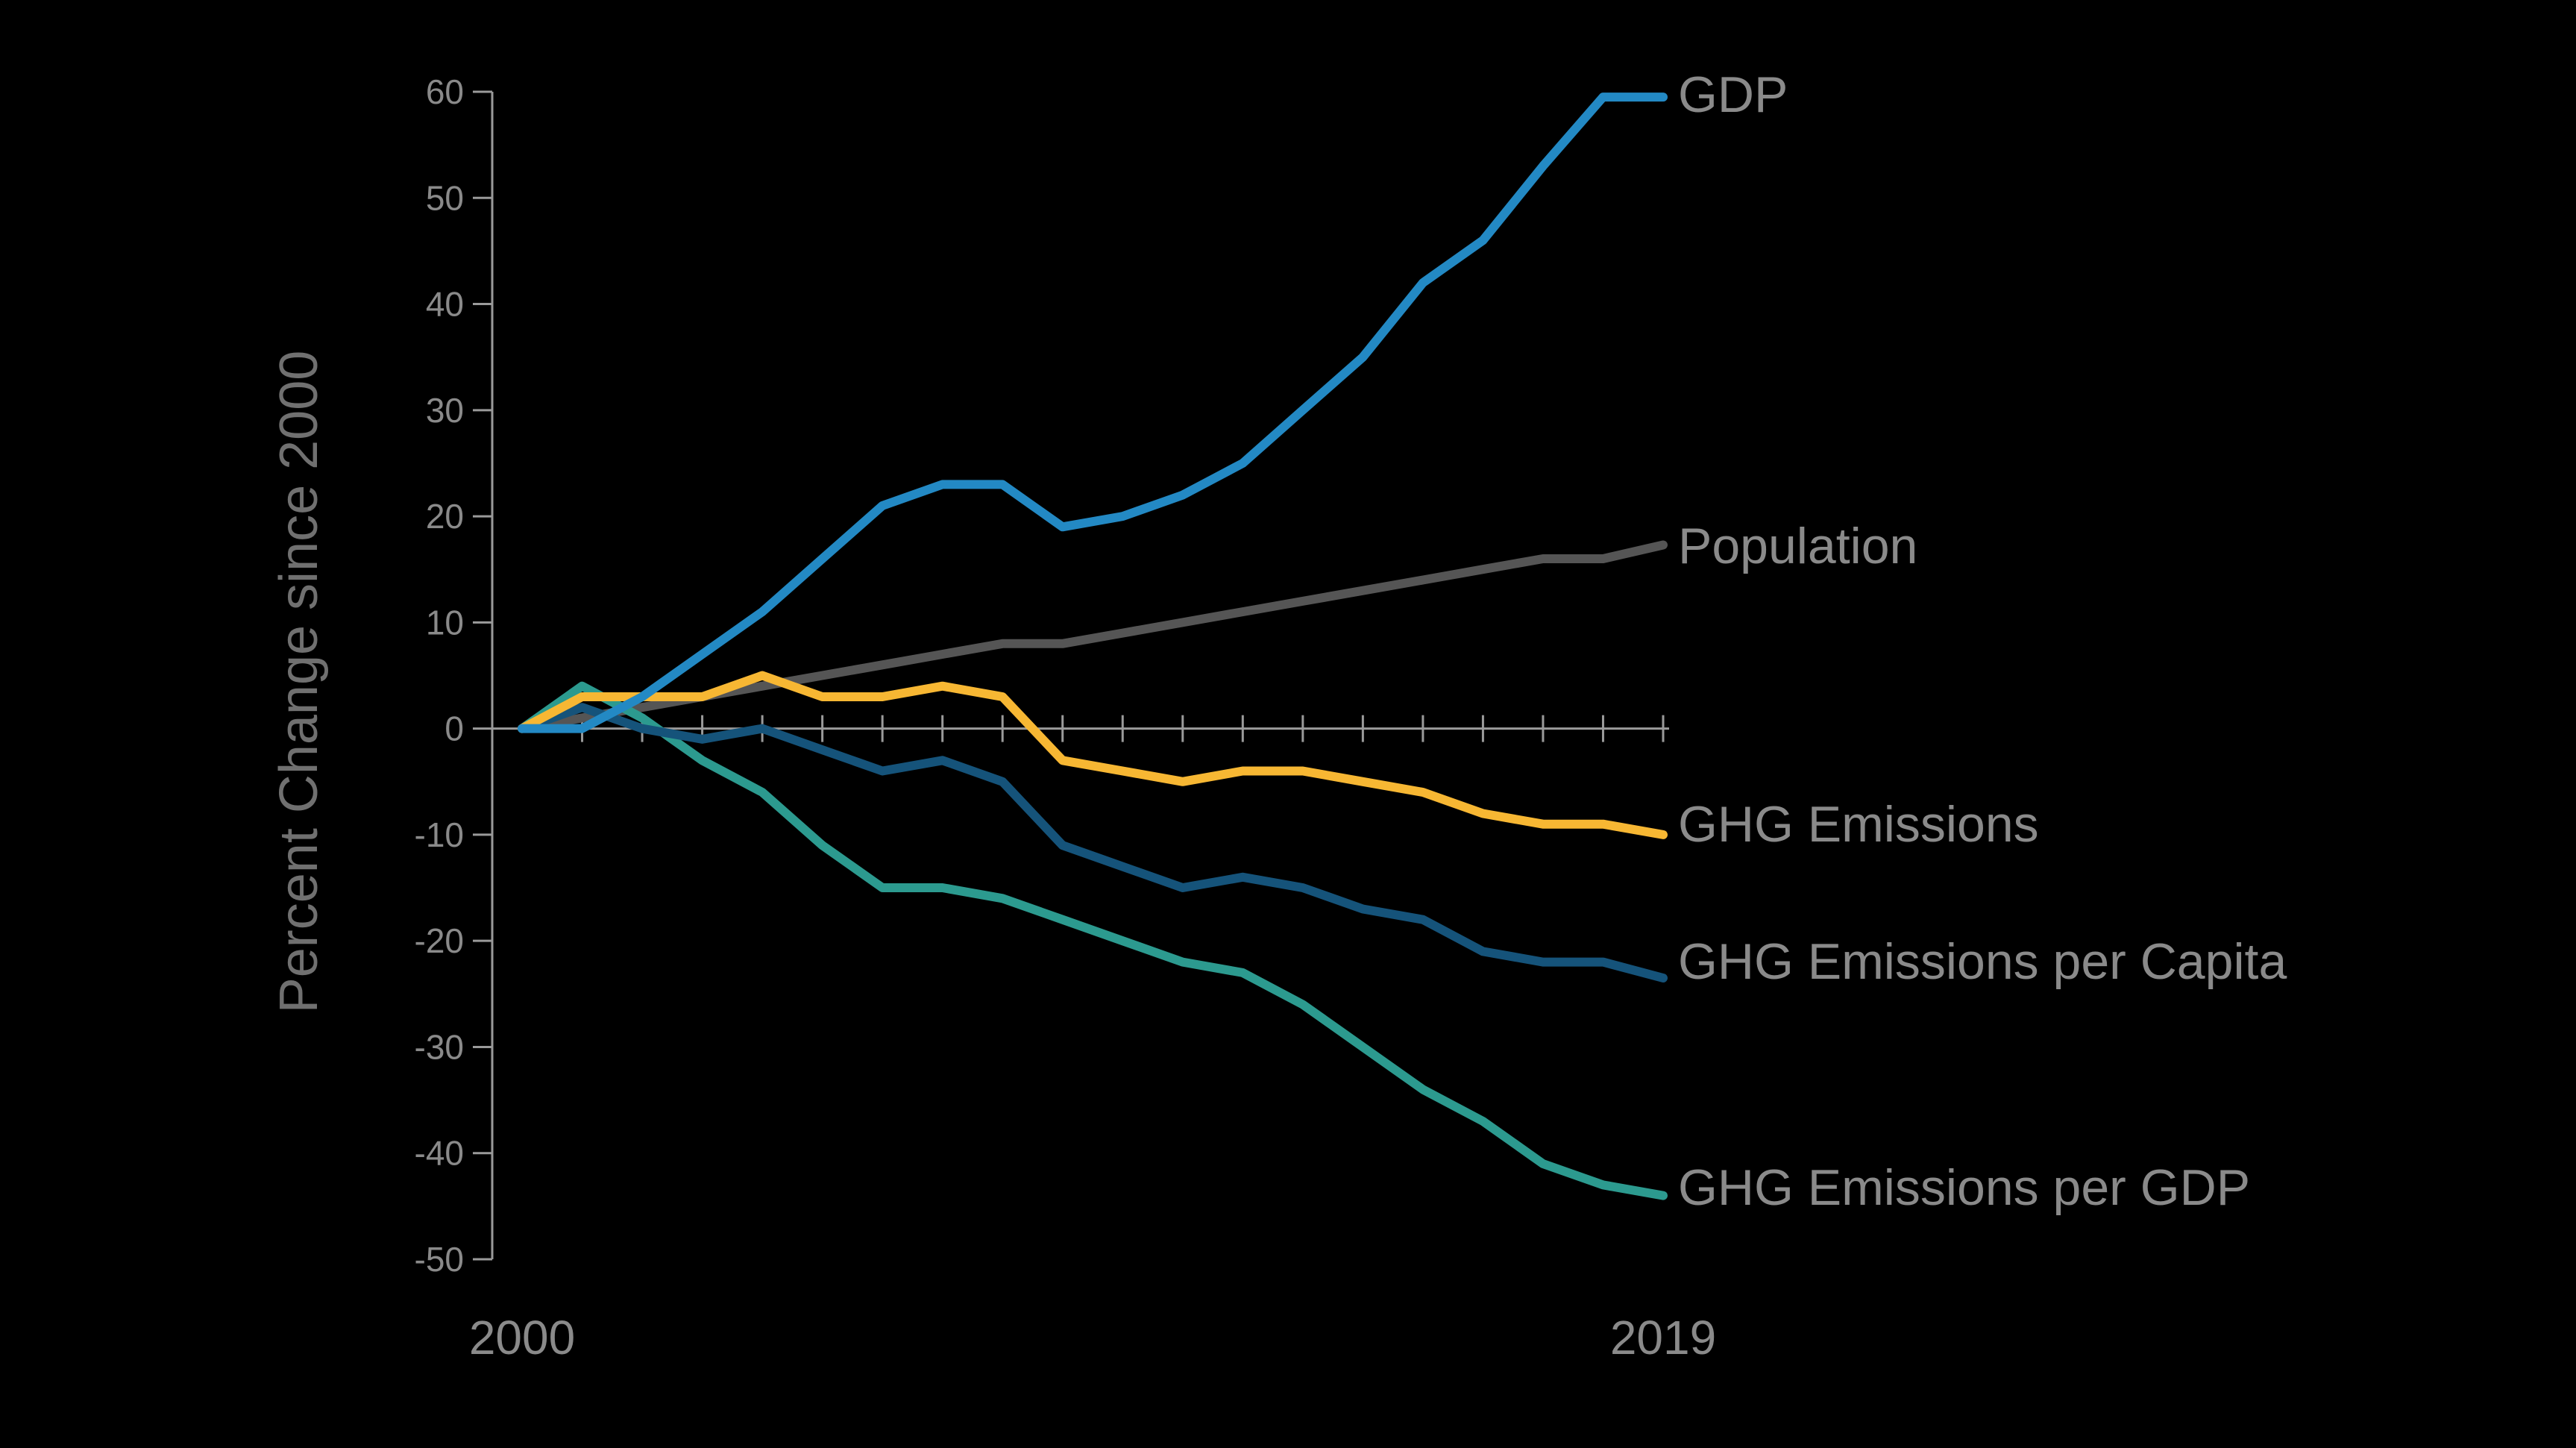 The width and height of the screenshot is (2576, 1448). I want to click on y-axis-title: Percent Change since 2000, so click(299, 682).